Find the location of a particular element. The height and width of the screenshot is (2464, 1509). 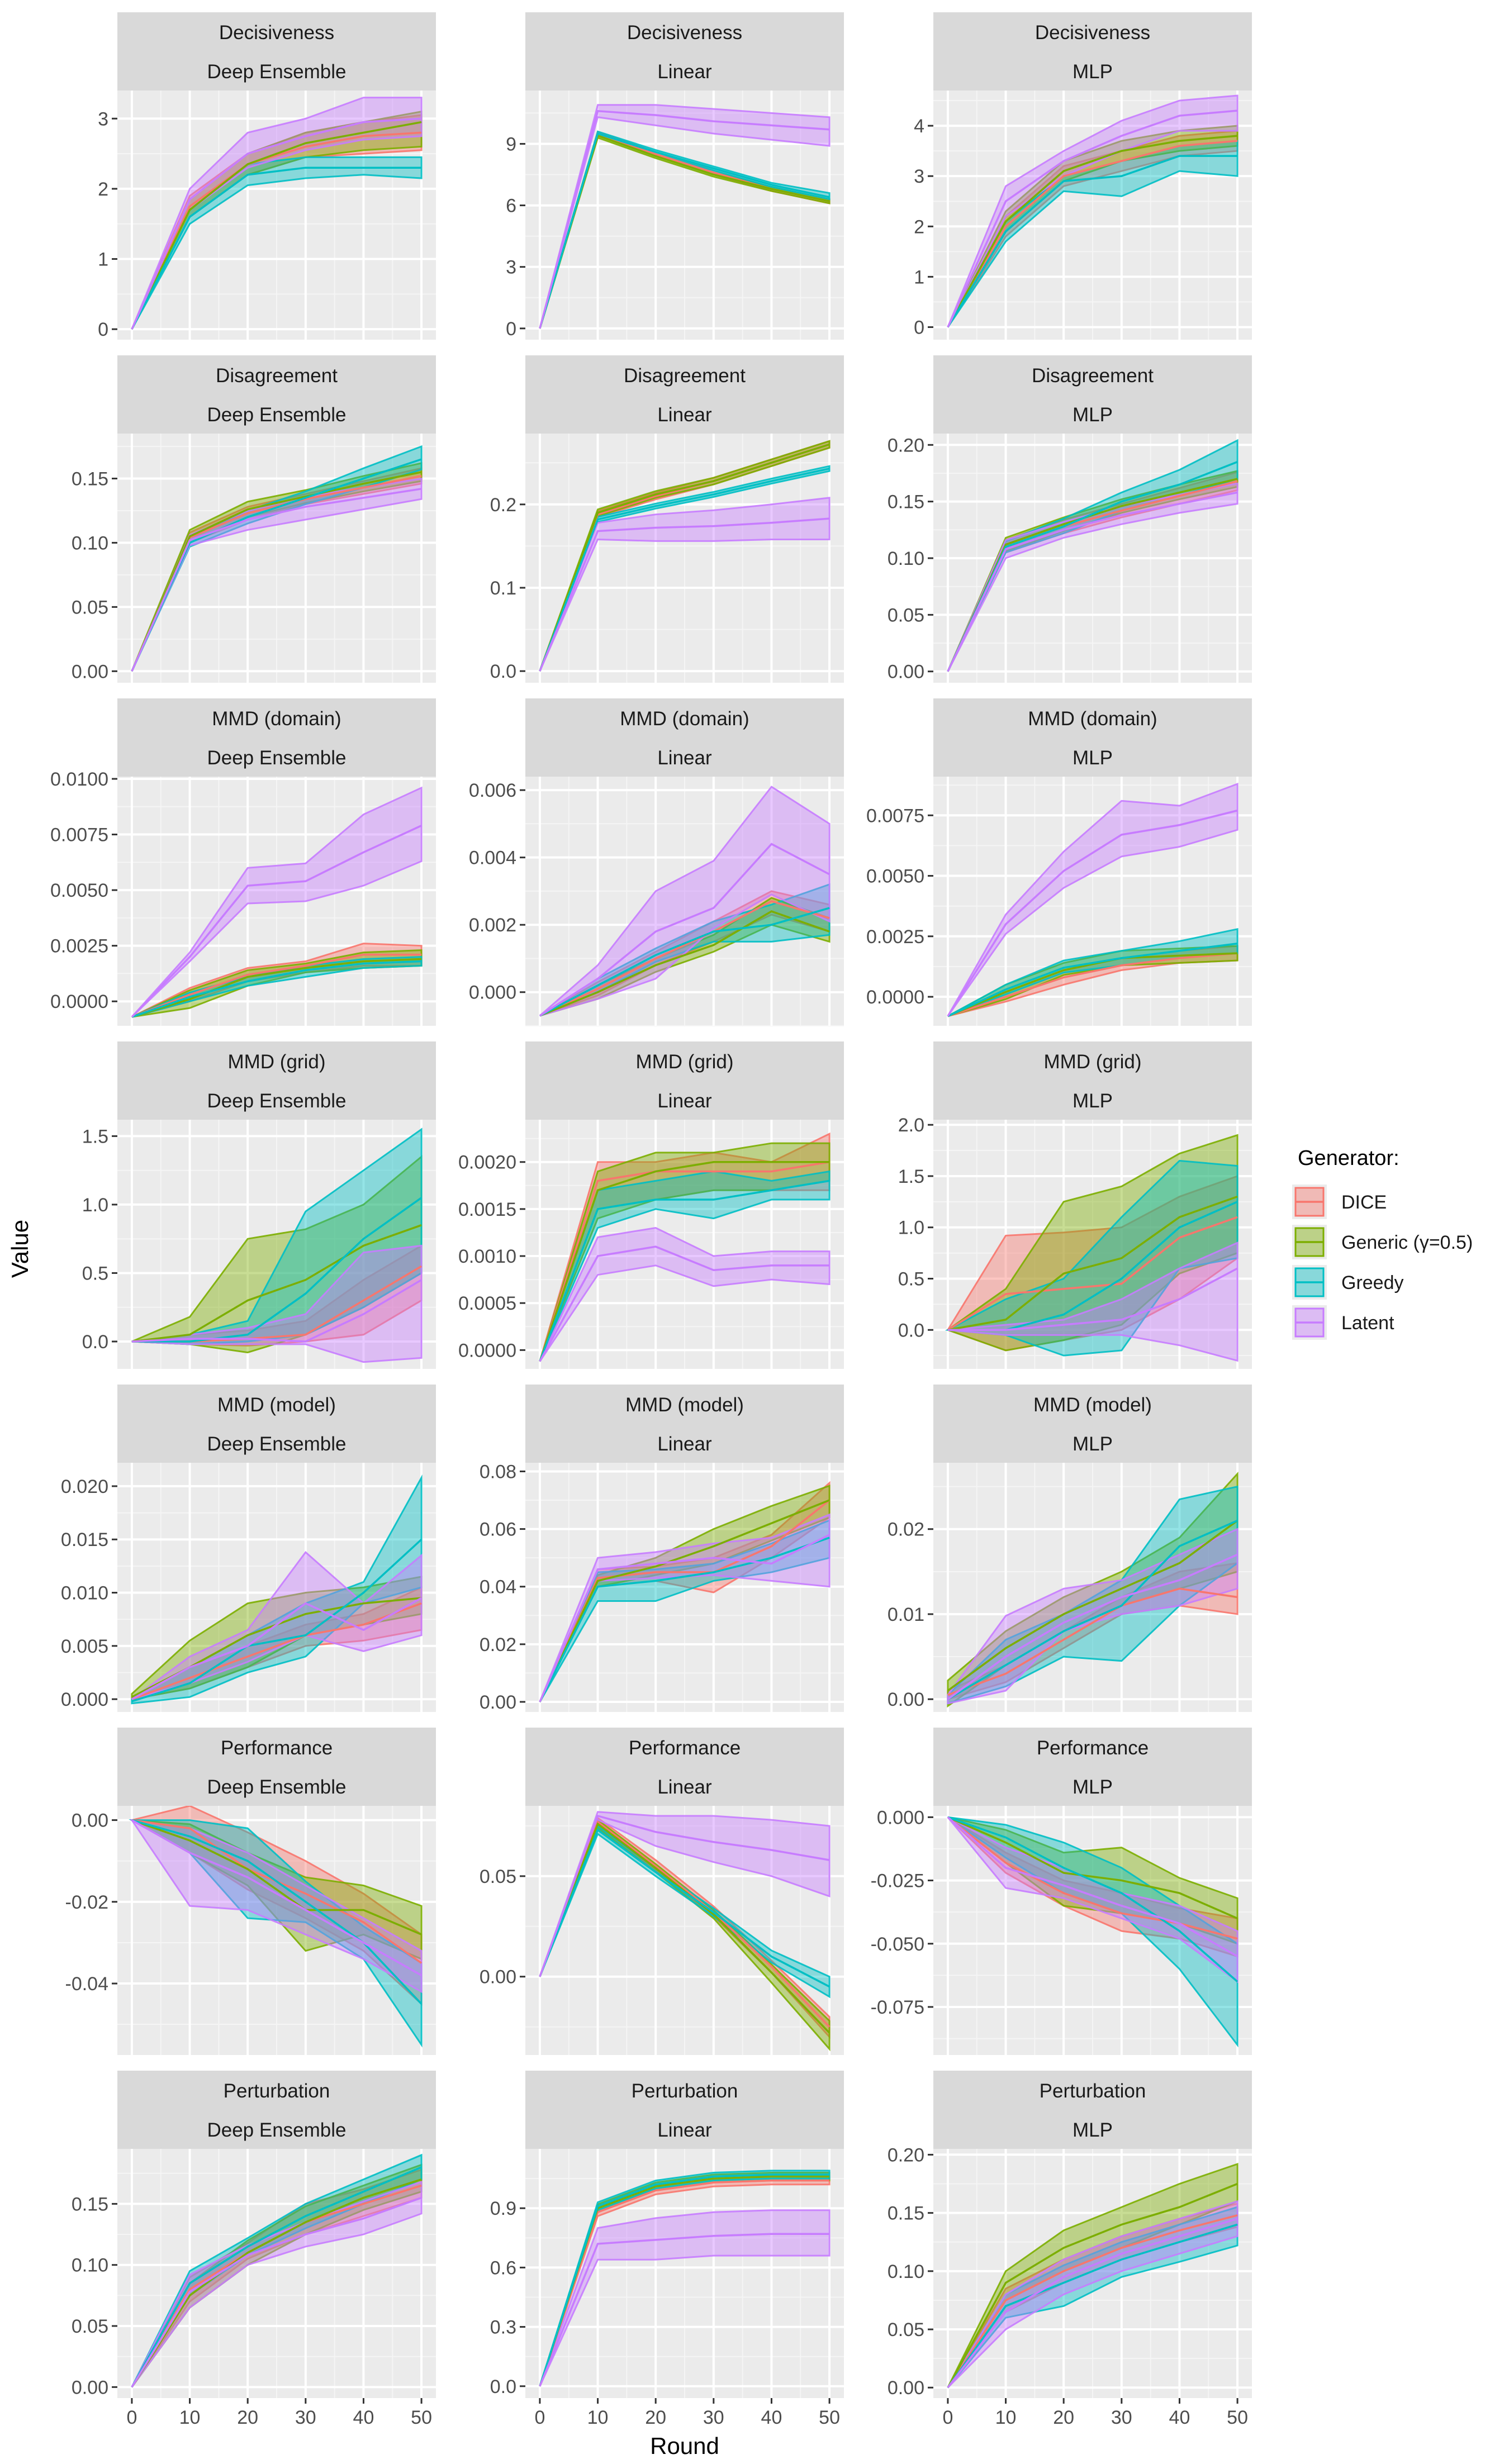

legend-item-greedy: Greedy is located at coordinates (1348, 1283).